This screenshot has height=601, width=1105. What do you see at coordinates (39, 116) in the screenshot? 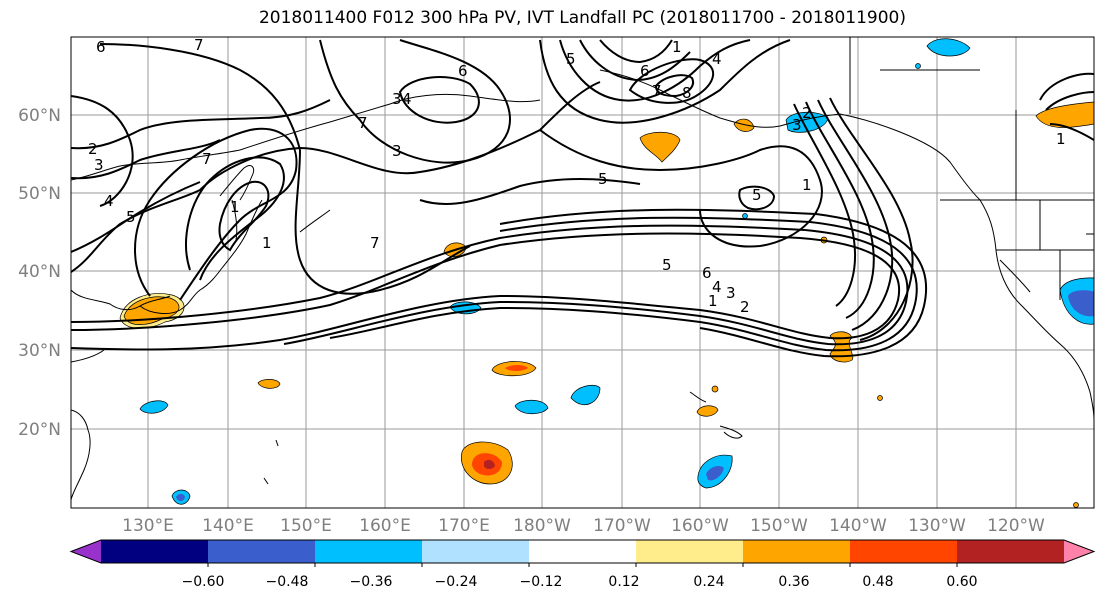
I see `lat-label: 60°N` at bounding box center [39, 116].